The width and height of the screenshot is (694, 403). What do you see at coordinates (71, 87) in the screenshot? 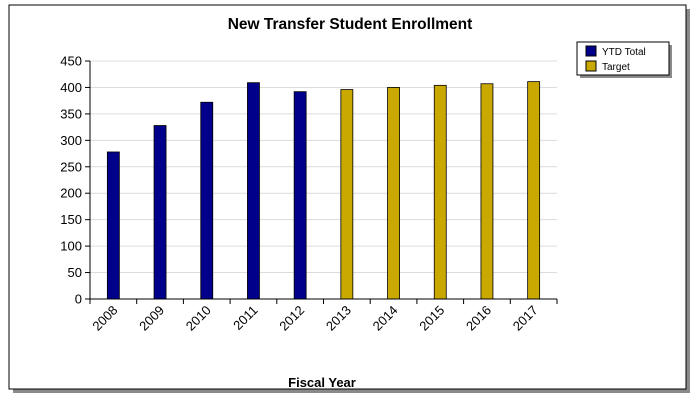
I see `y-tick-label: 400` at bounding box center [71, 87].